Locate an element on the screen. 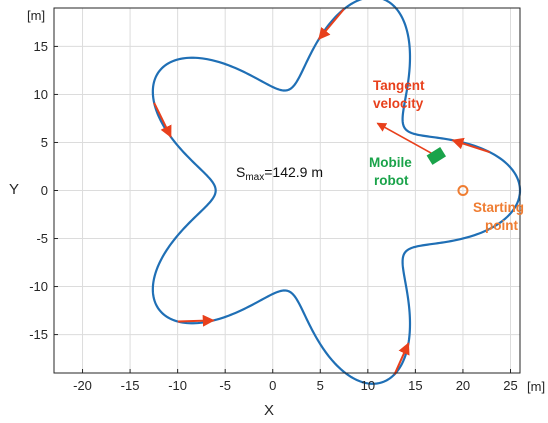 The image size is (548, 423). x-tick-label: 15 is located at coordinates (415, 385).